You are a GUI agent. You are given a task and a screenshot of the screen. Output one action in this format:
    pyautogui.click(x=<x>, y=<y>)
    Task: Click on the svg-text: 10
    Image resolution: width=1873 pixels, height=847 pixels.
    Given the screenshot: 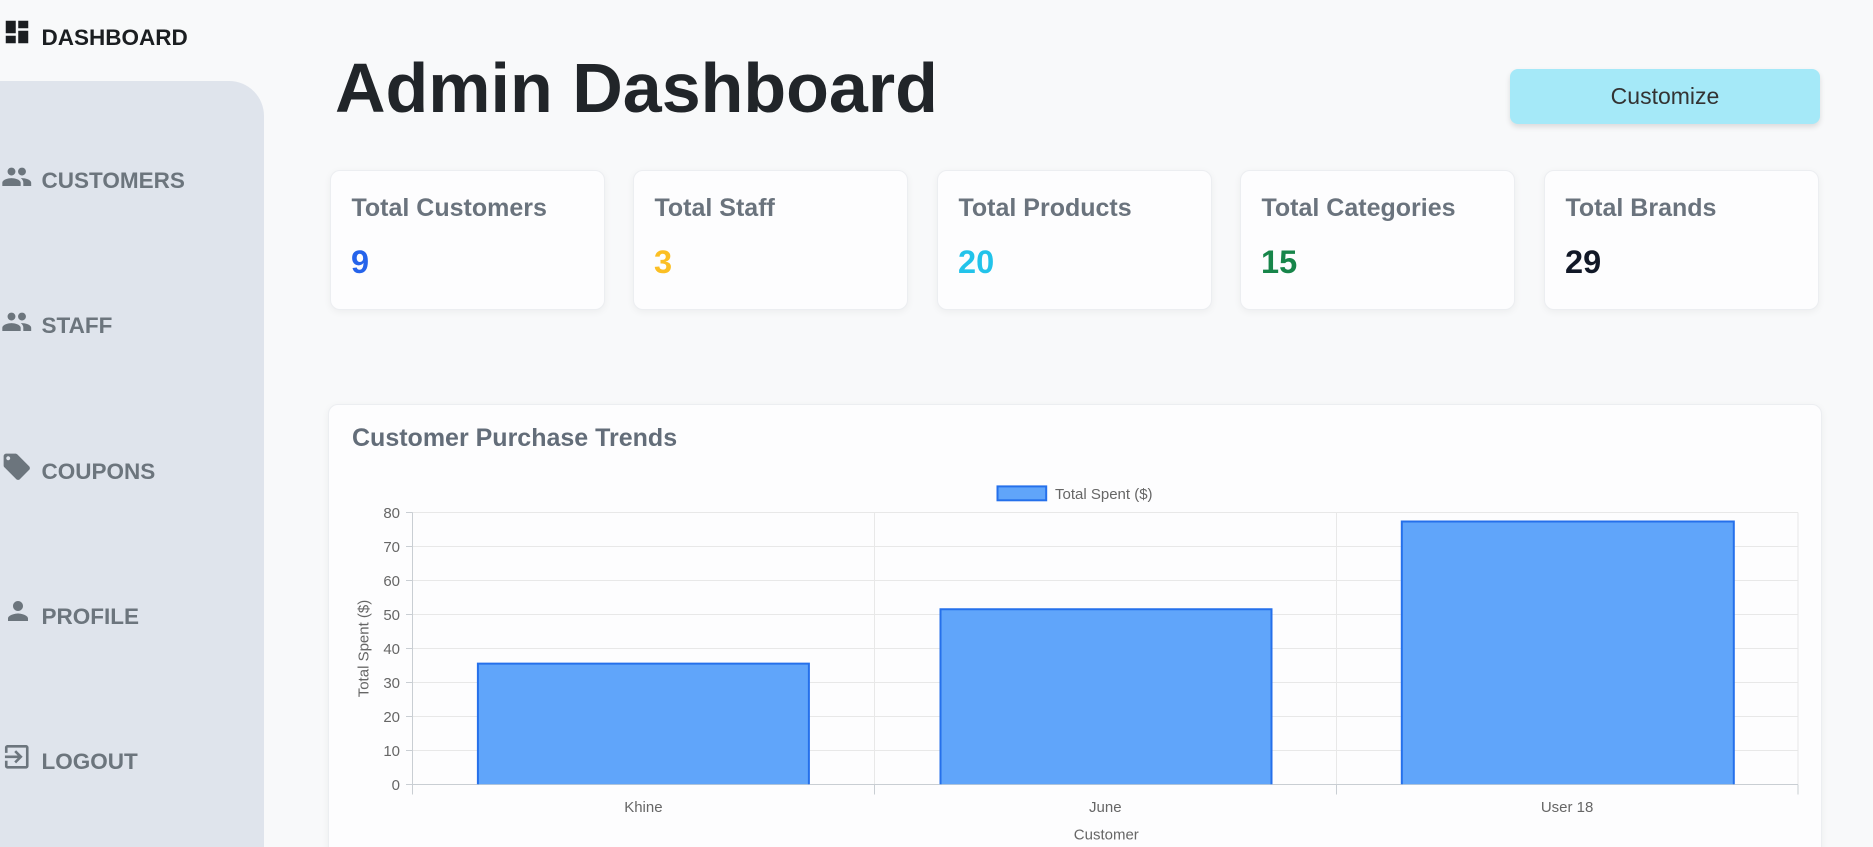 What is the action you would take?
    pyautogui.click(x=391, y=751)
    